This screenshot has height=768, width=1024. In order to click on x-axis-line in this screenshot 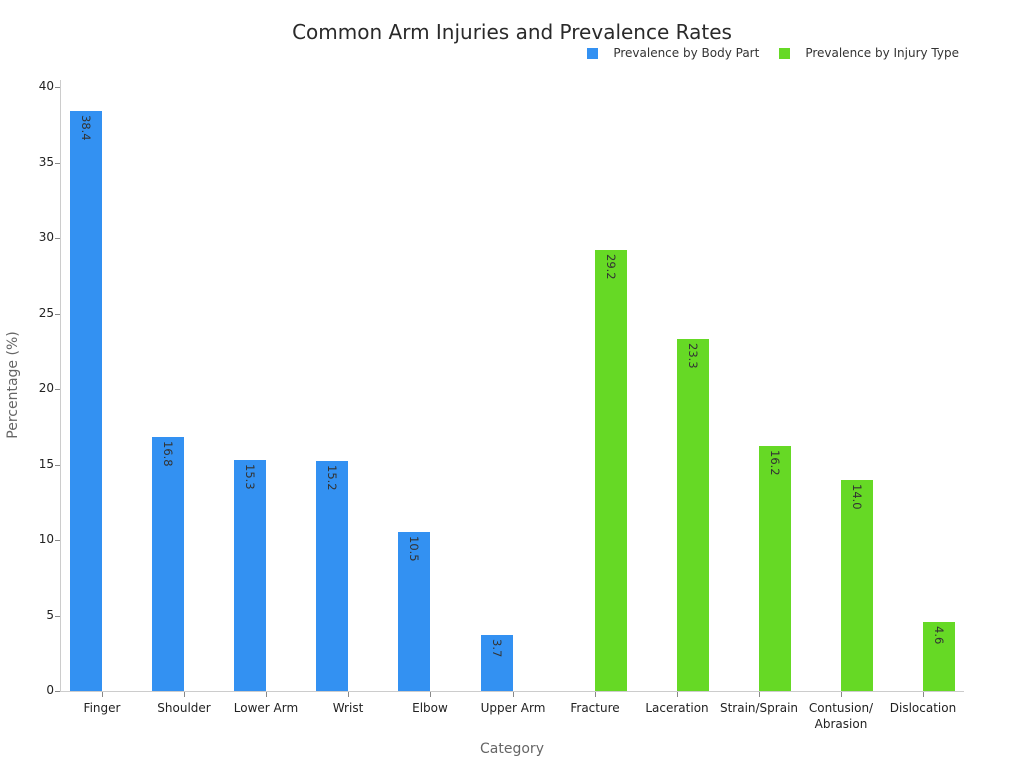, I will do `click(512, 691)`.